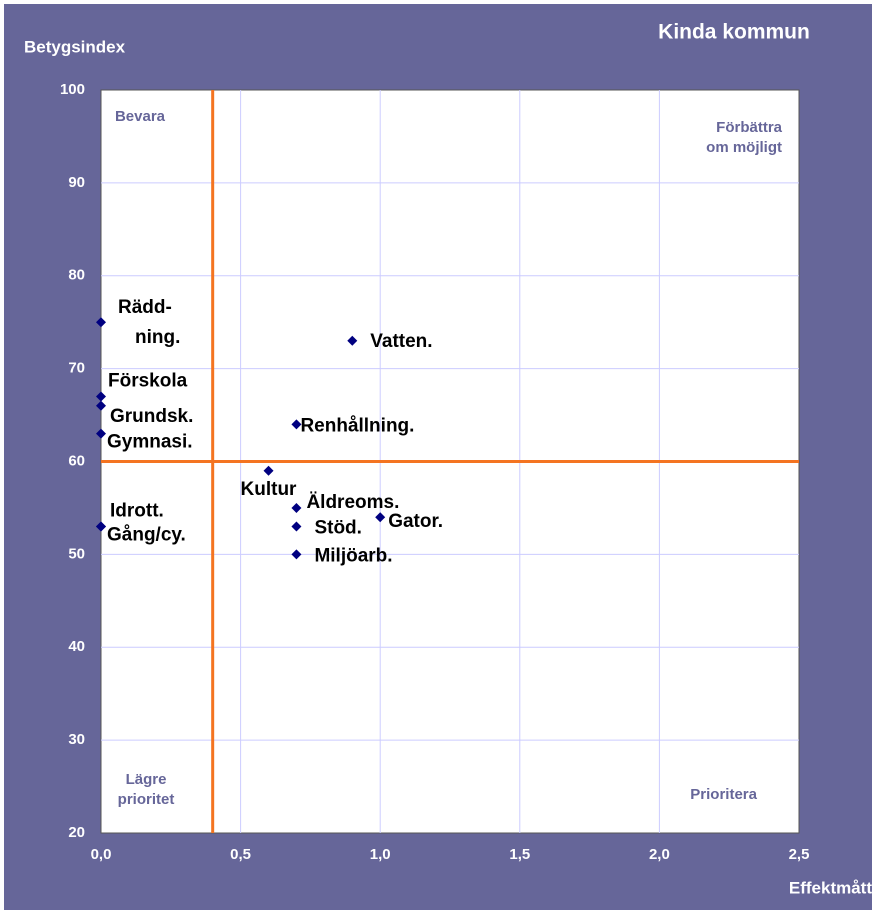  What do you see at coordinates (76, 182) in the screenshot?
I see `y-tick-label: 90` at bounding box center [76, 182].